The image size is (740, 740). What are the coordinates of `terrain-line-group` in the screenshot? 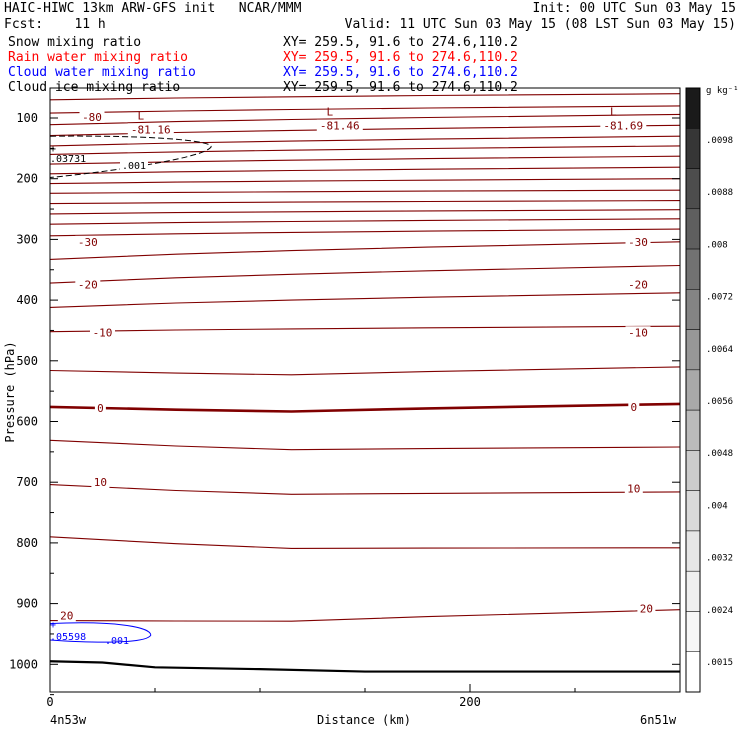 It's located at (364, 666).